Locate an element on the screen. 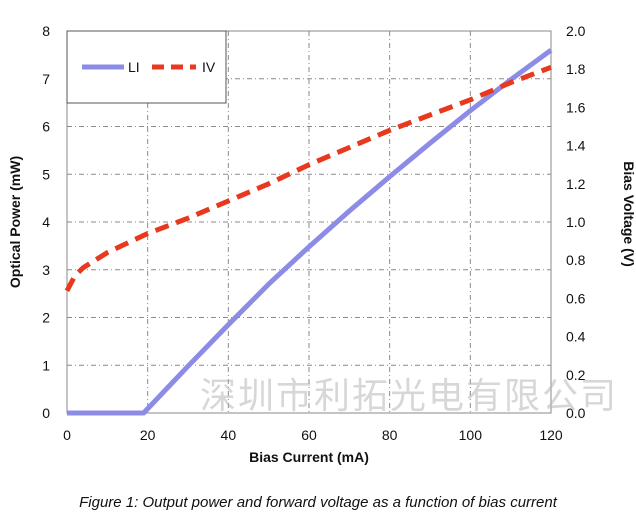  y2-tick-labels: 0.0 0.2 0.4 0.6 0.8 1.0 1.2 1.4 1.6 1.8 2.0 is located at coordinates (576, 222).